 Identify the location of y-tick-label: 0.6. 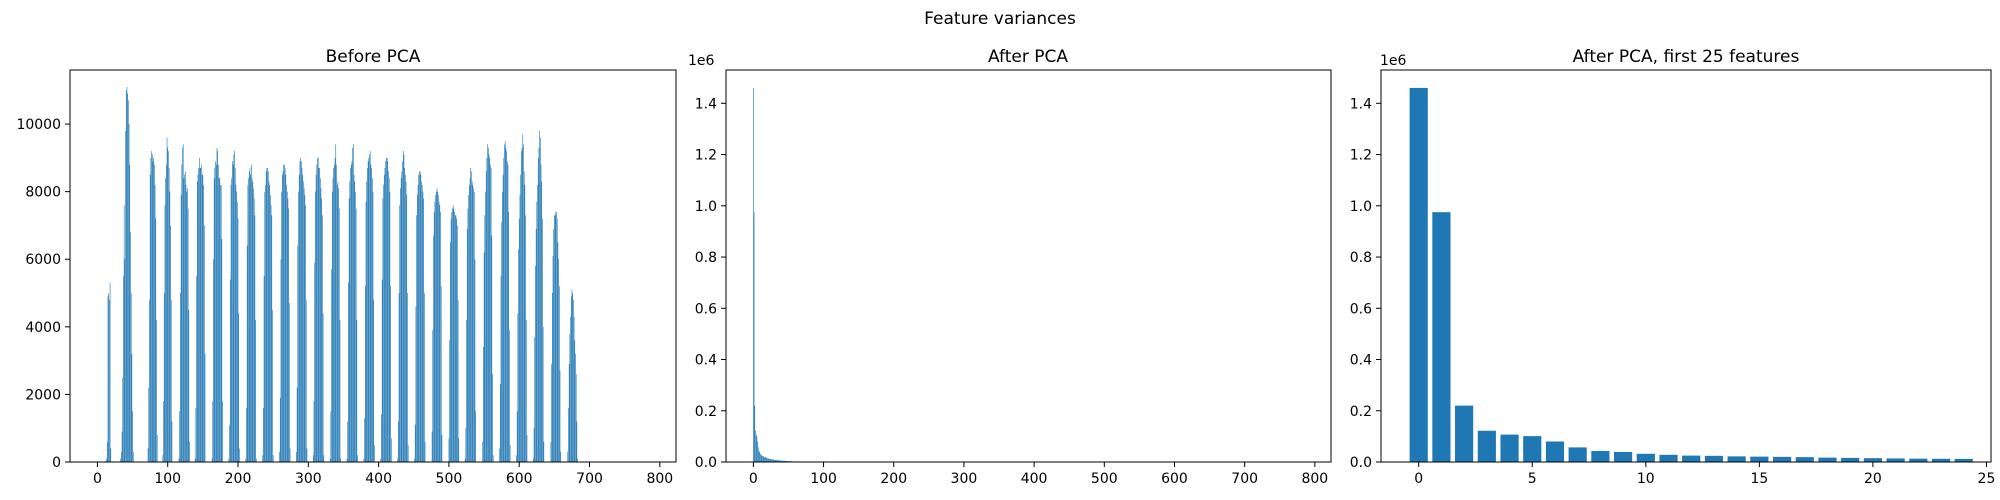
(1361, 309).